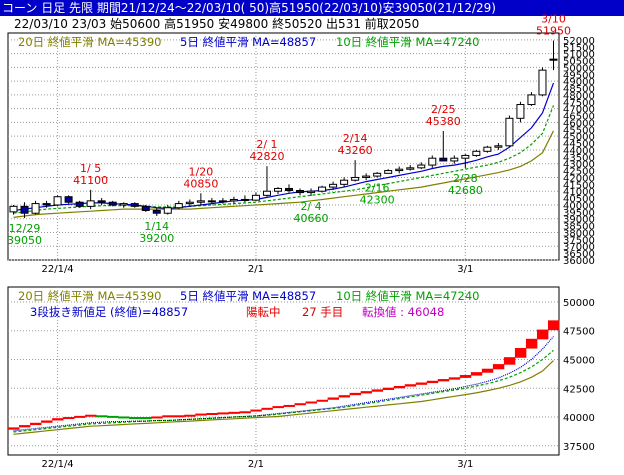  Describe the element at coordinates (465, 190) in the screenshot. I see `low-annotation-value: 42680` at that location.